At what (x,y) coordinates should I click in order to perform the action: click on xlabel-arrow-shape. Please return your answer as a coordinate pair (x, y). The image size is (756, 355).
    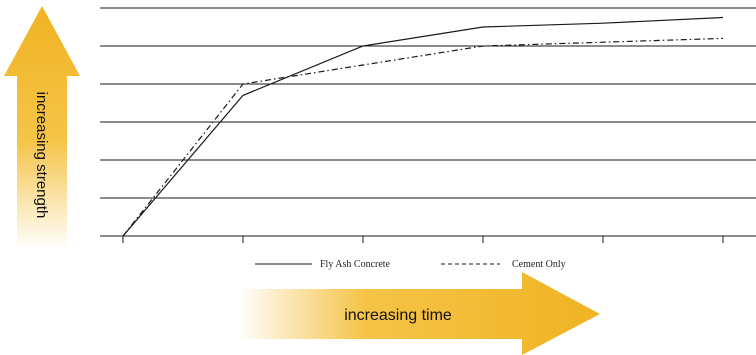
    Looking at the image, I should click on (419, 313).